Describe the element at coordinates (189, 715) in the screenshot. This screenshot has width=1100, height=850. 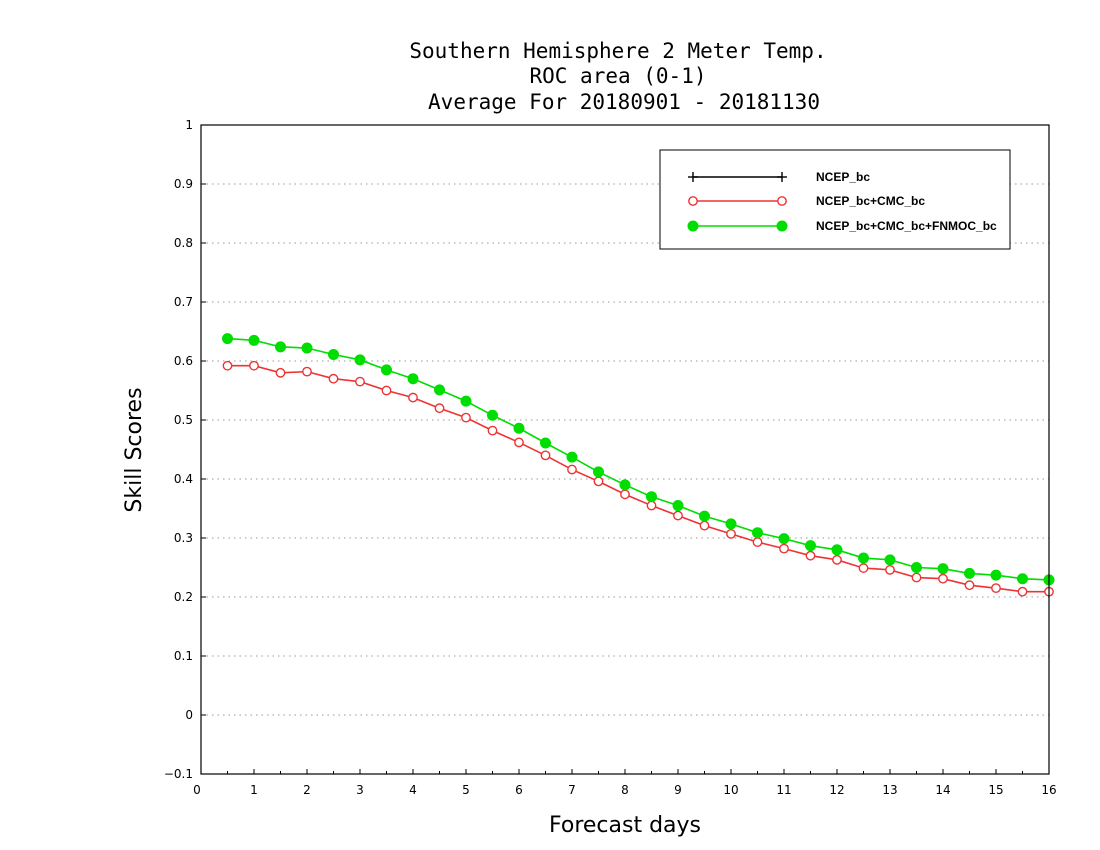
I see `y-tick-label: 0` at that location.